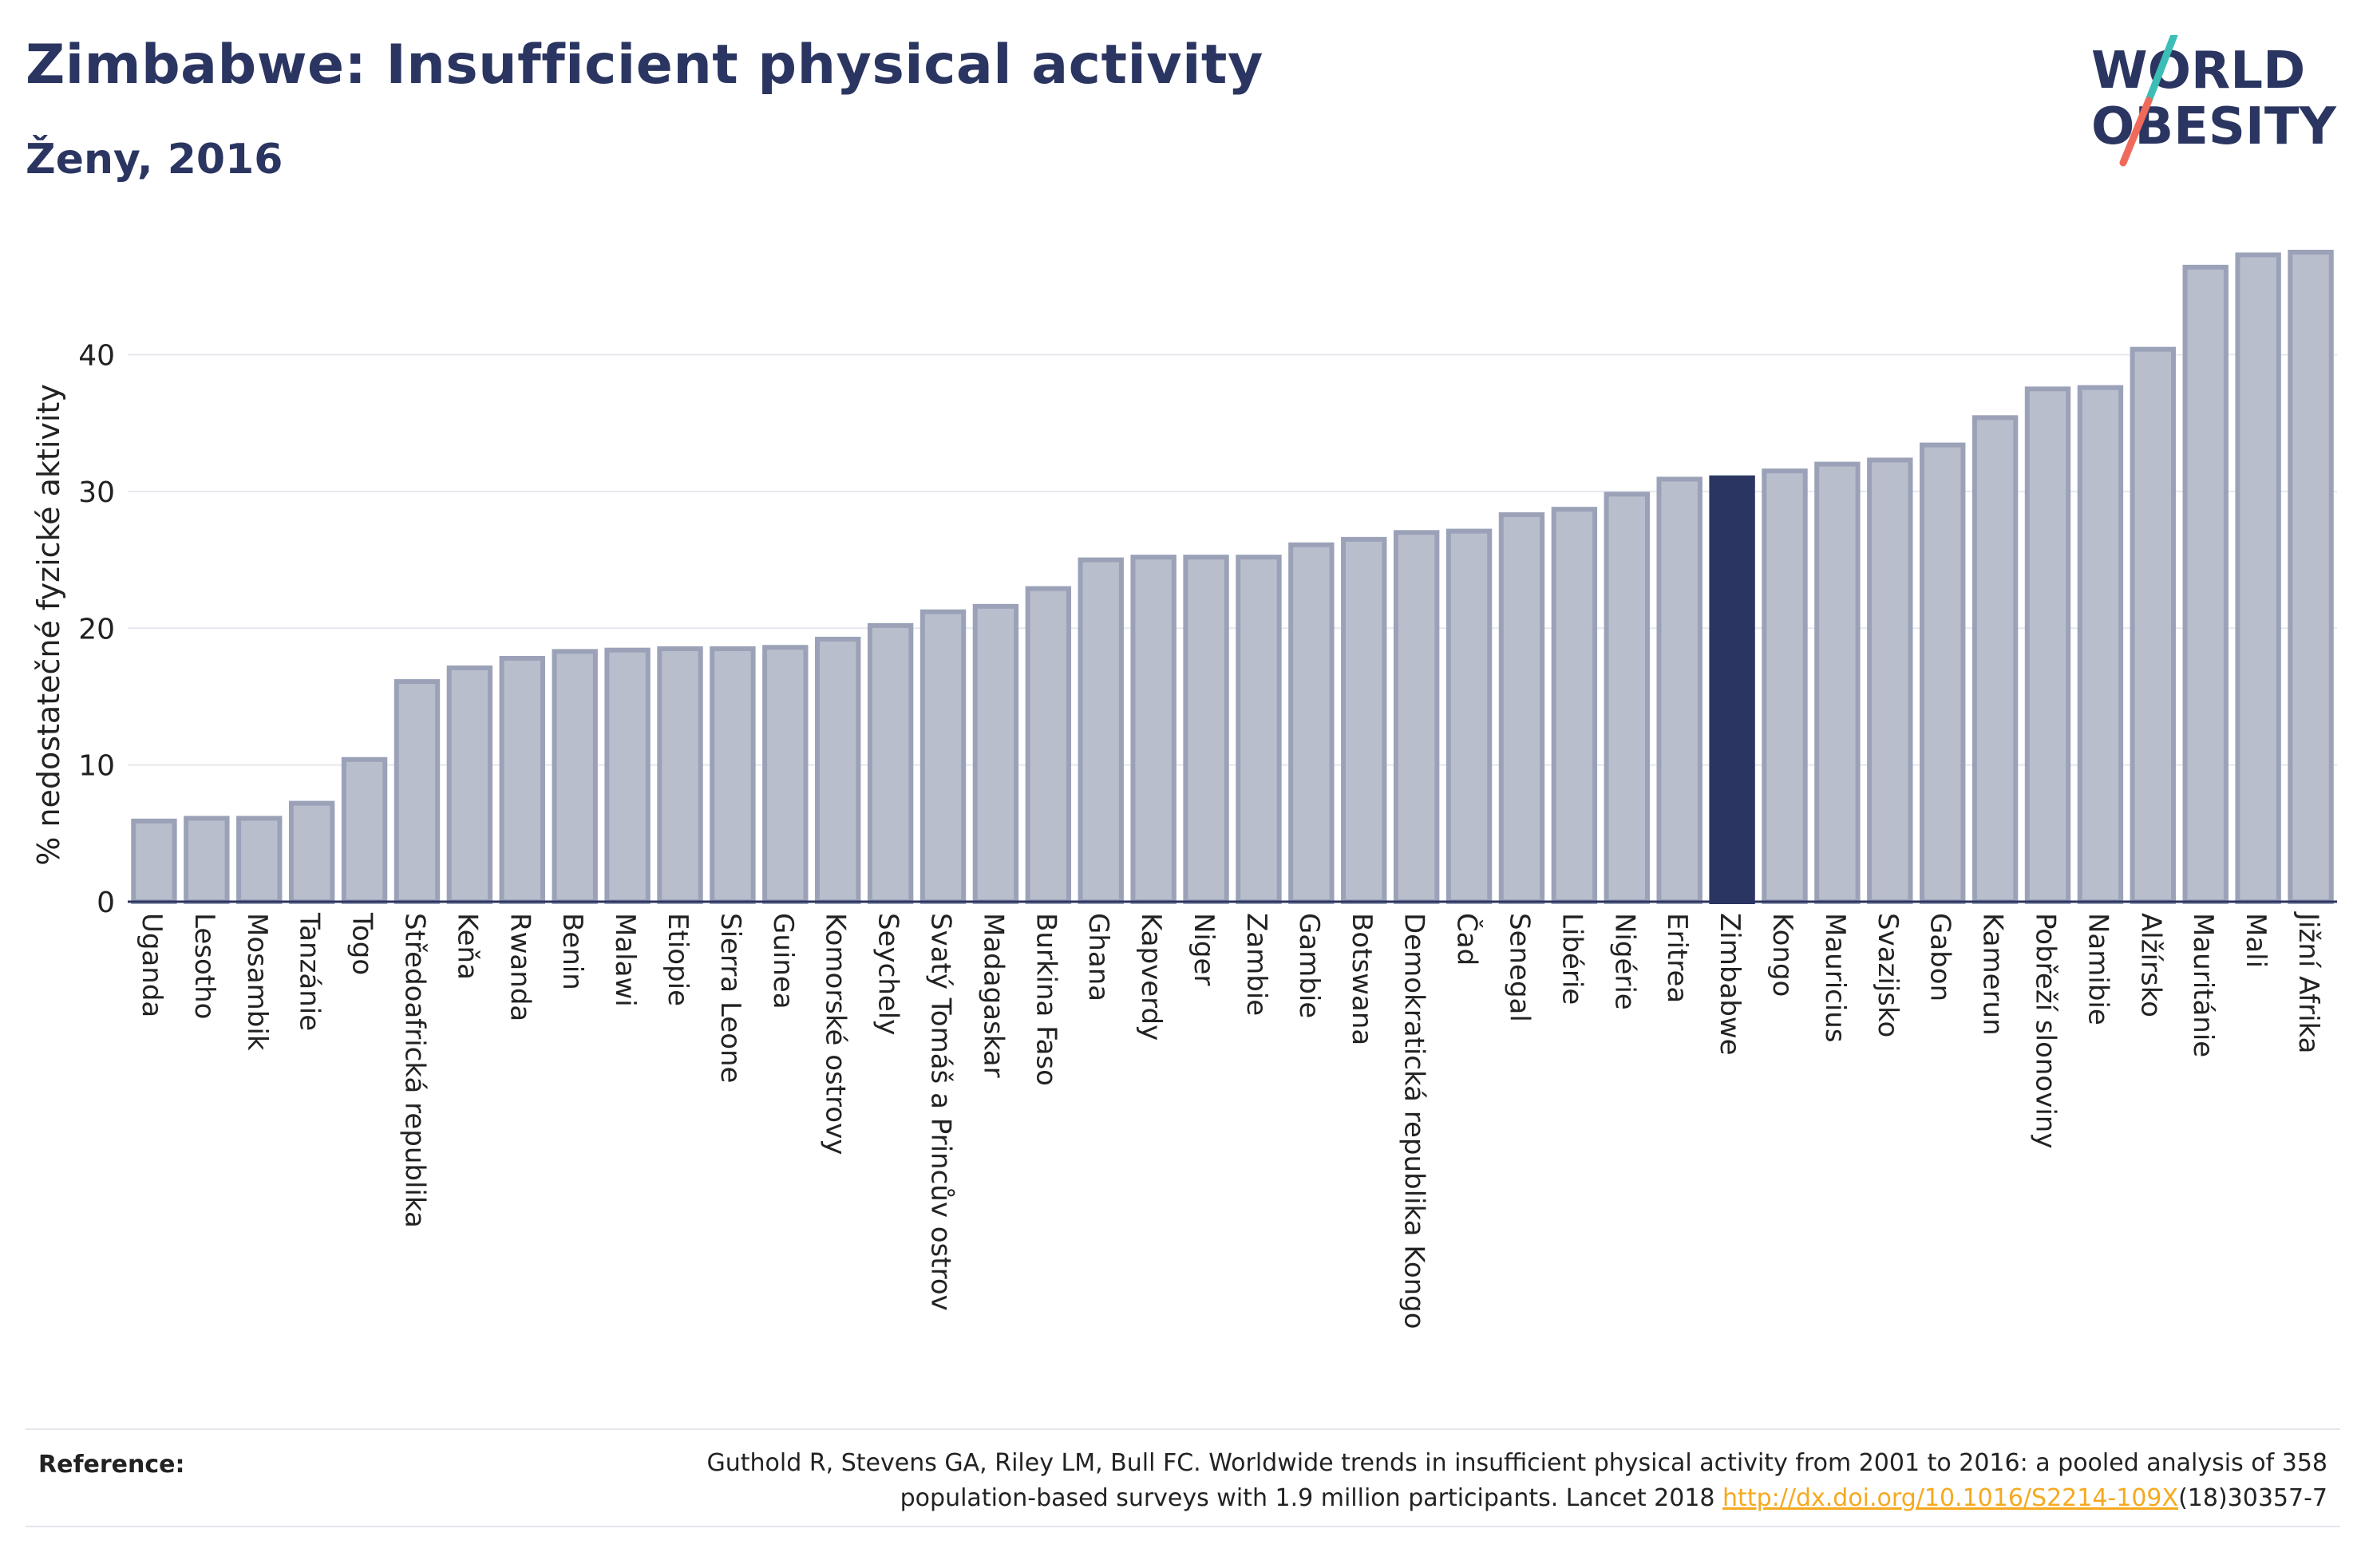  Describe the element at coordinates (678, 959) in the screenshot. I see `x-tick-label: Etiopie` at that location.